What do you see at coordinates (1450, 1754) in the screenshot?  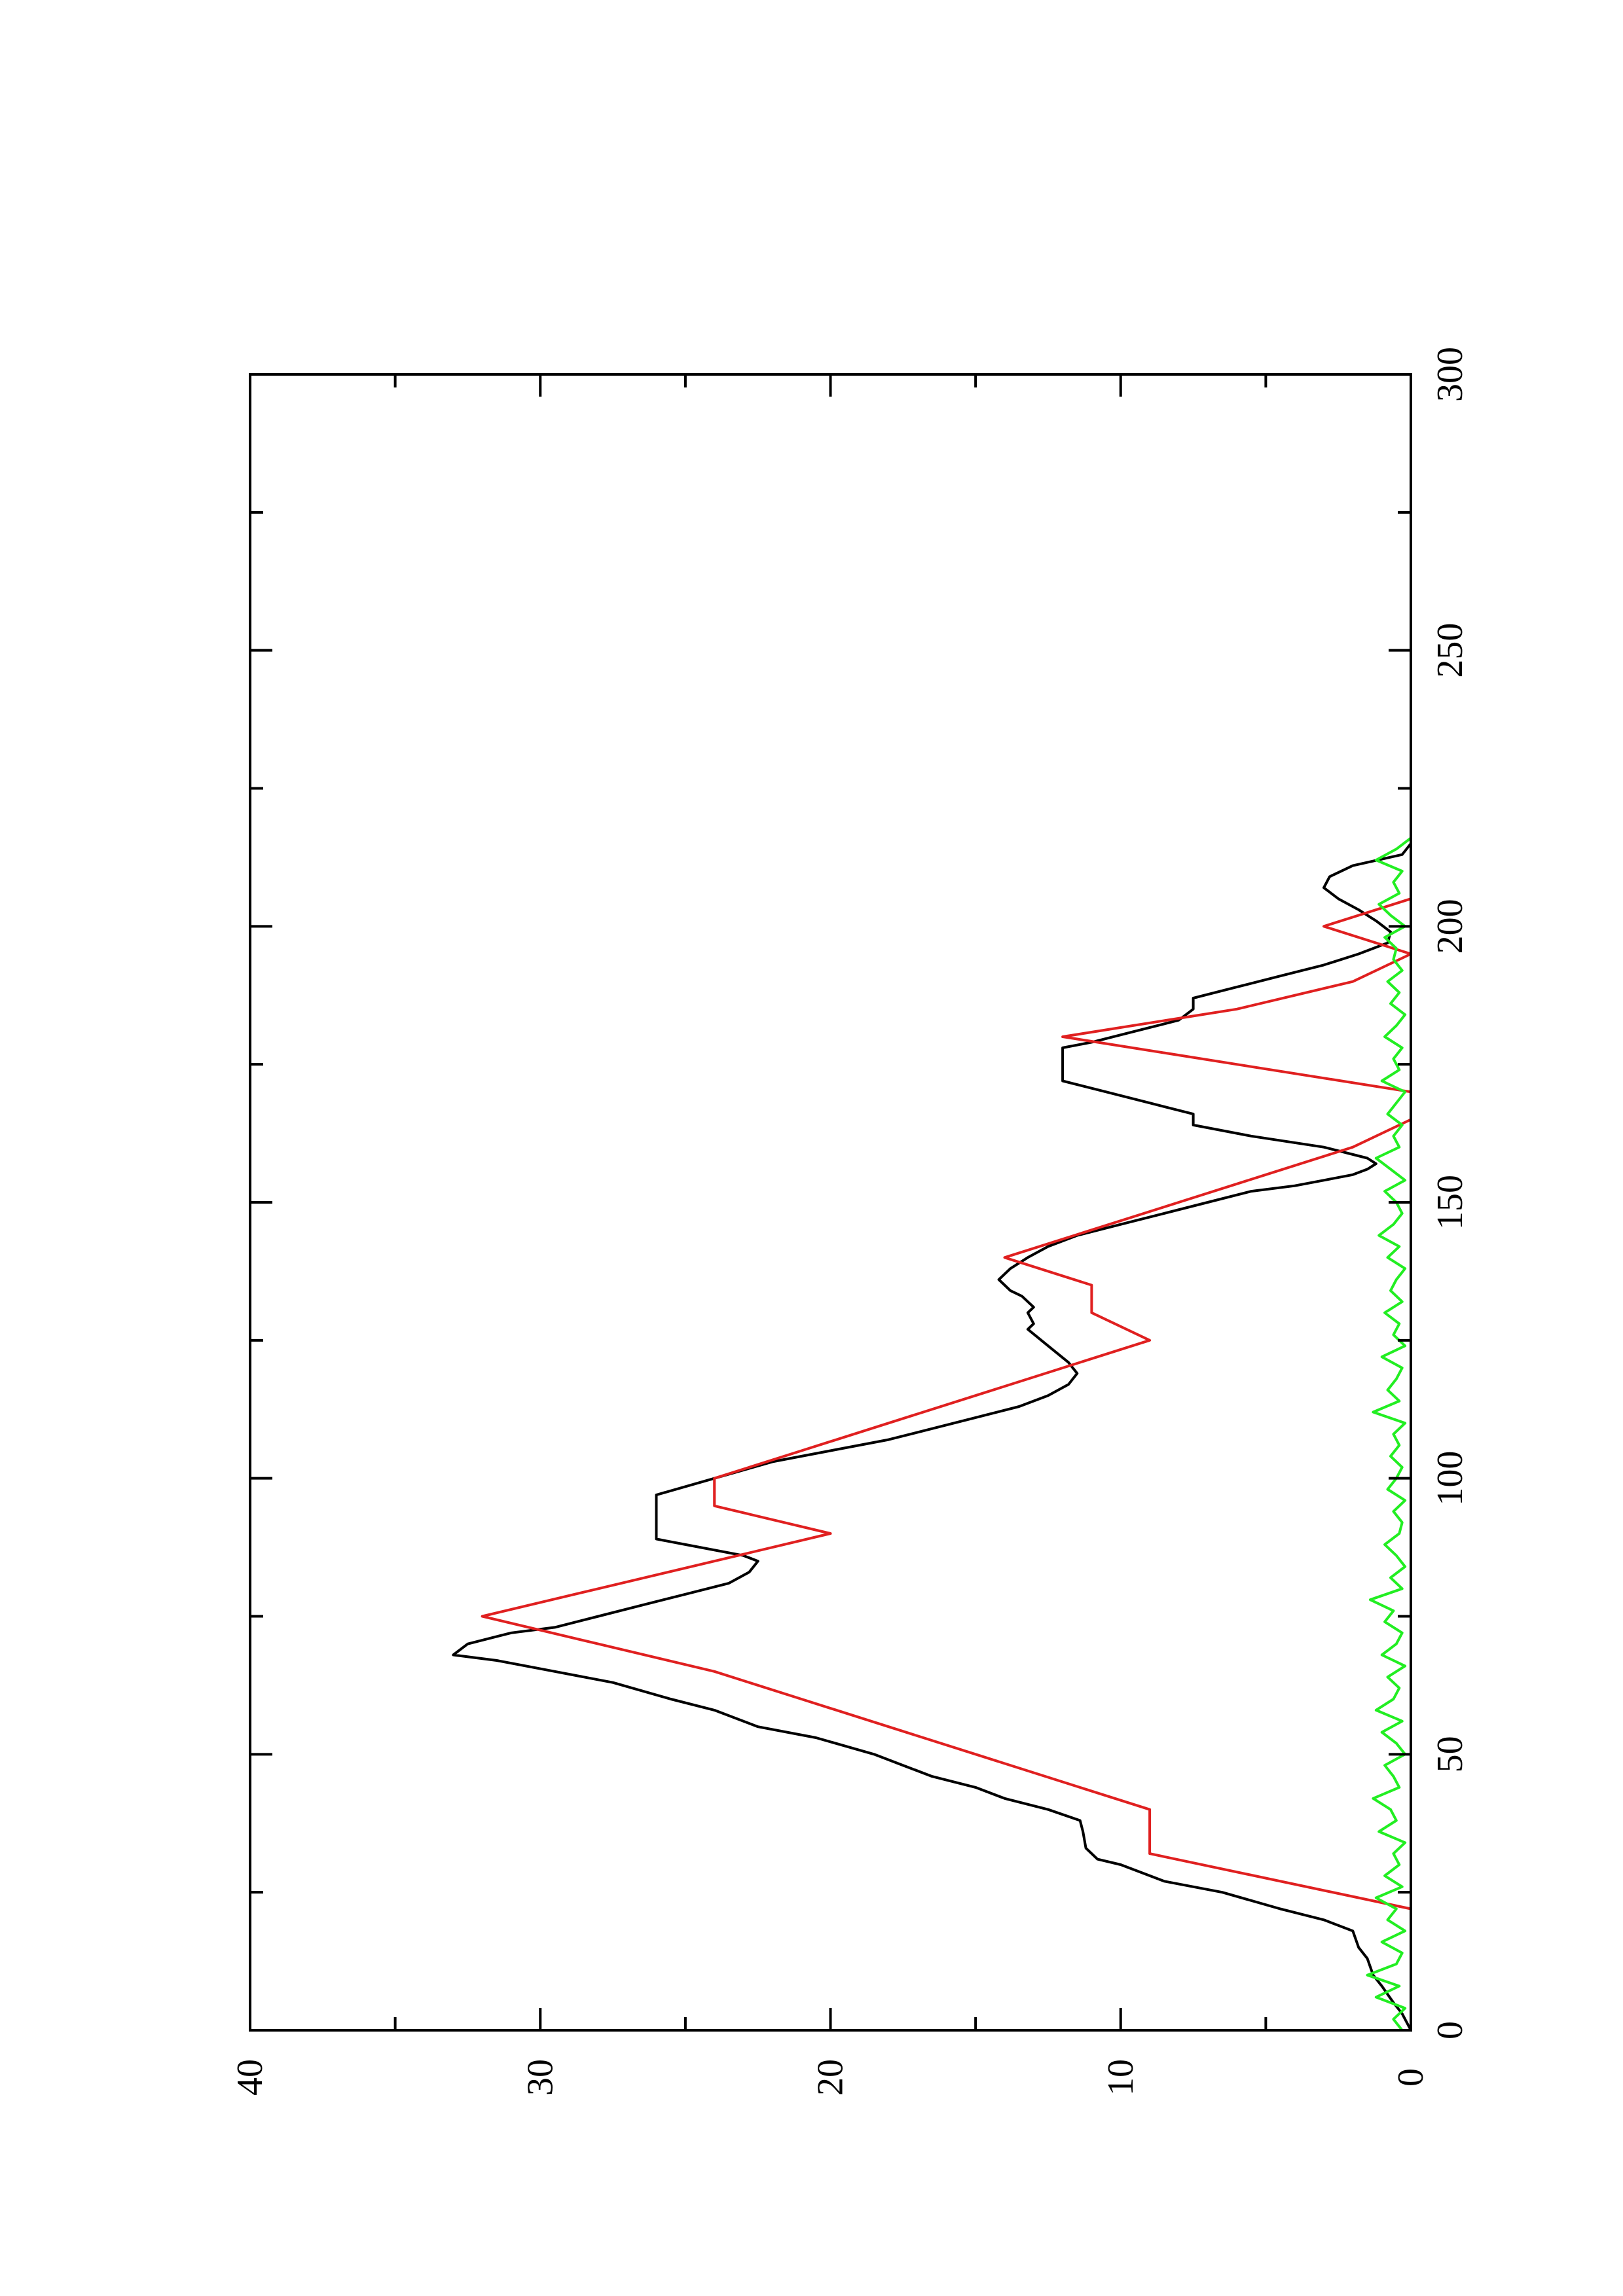 I see `x-tick-label: 50` at bounding box center [1450, 1754].